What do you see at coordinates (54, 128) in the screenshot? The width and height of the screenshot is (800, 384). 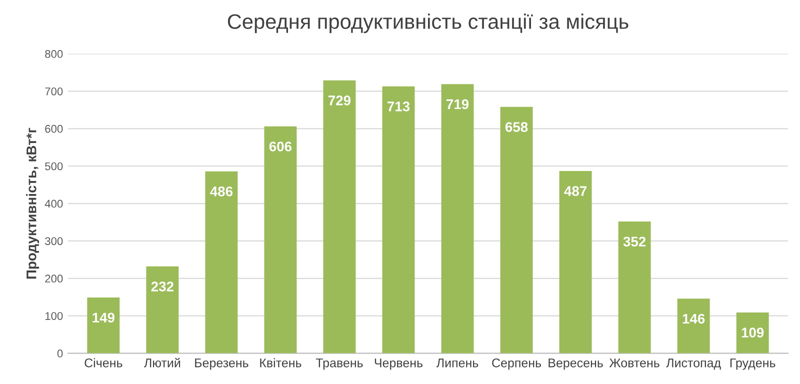 I see `y-tick-label: 600` at bounding box center [54, 128].